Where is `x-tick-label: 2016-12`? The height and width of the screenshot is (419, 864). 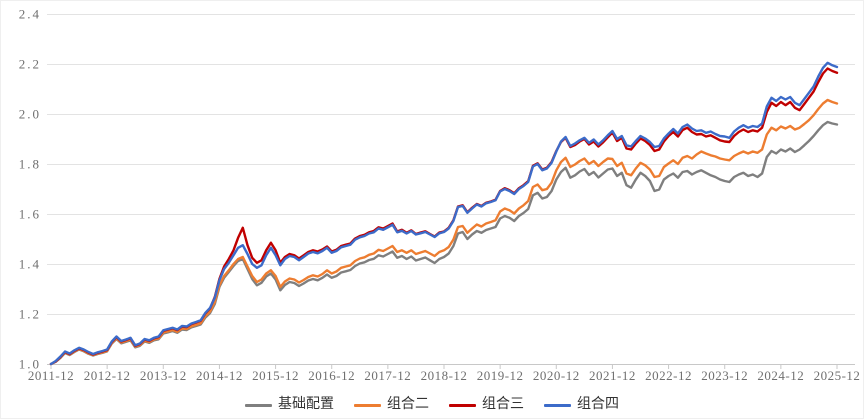 x-tick-label: 2016-12 is located at coordinates (331, 375).